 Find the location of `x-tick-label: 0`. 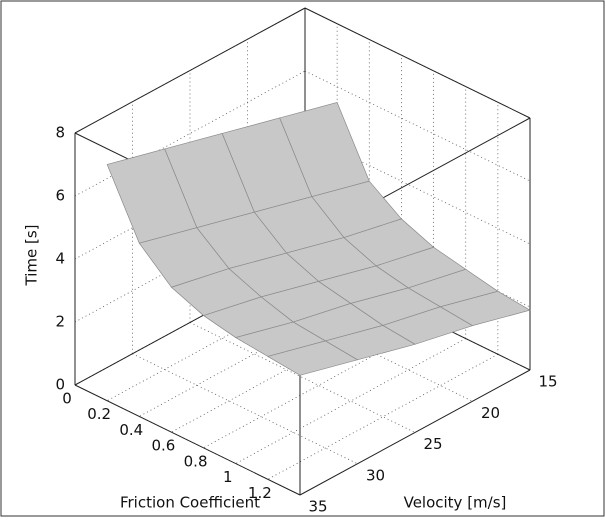

x-tick-label: 0 is located at coordinates (67, 399).